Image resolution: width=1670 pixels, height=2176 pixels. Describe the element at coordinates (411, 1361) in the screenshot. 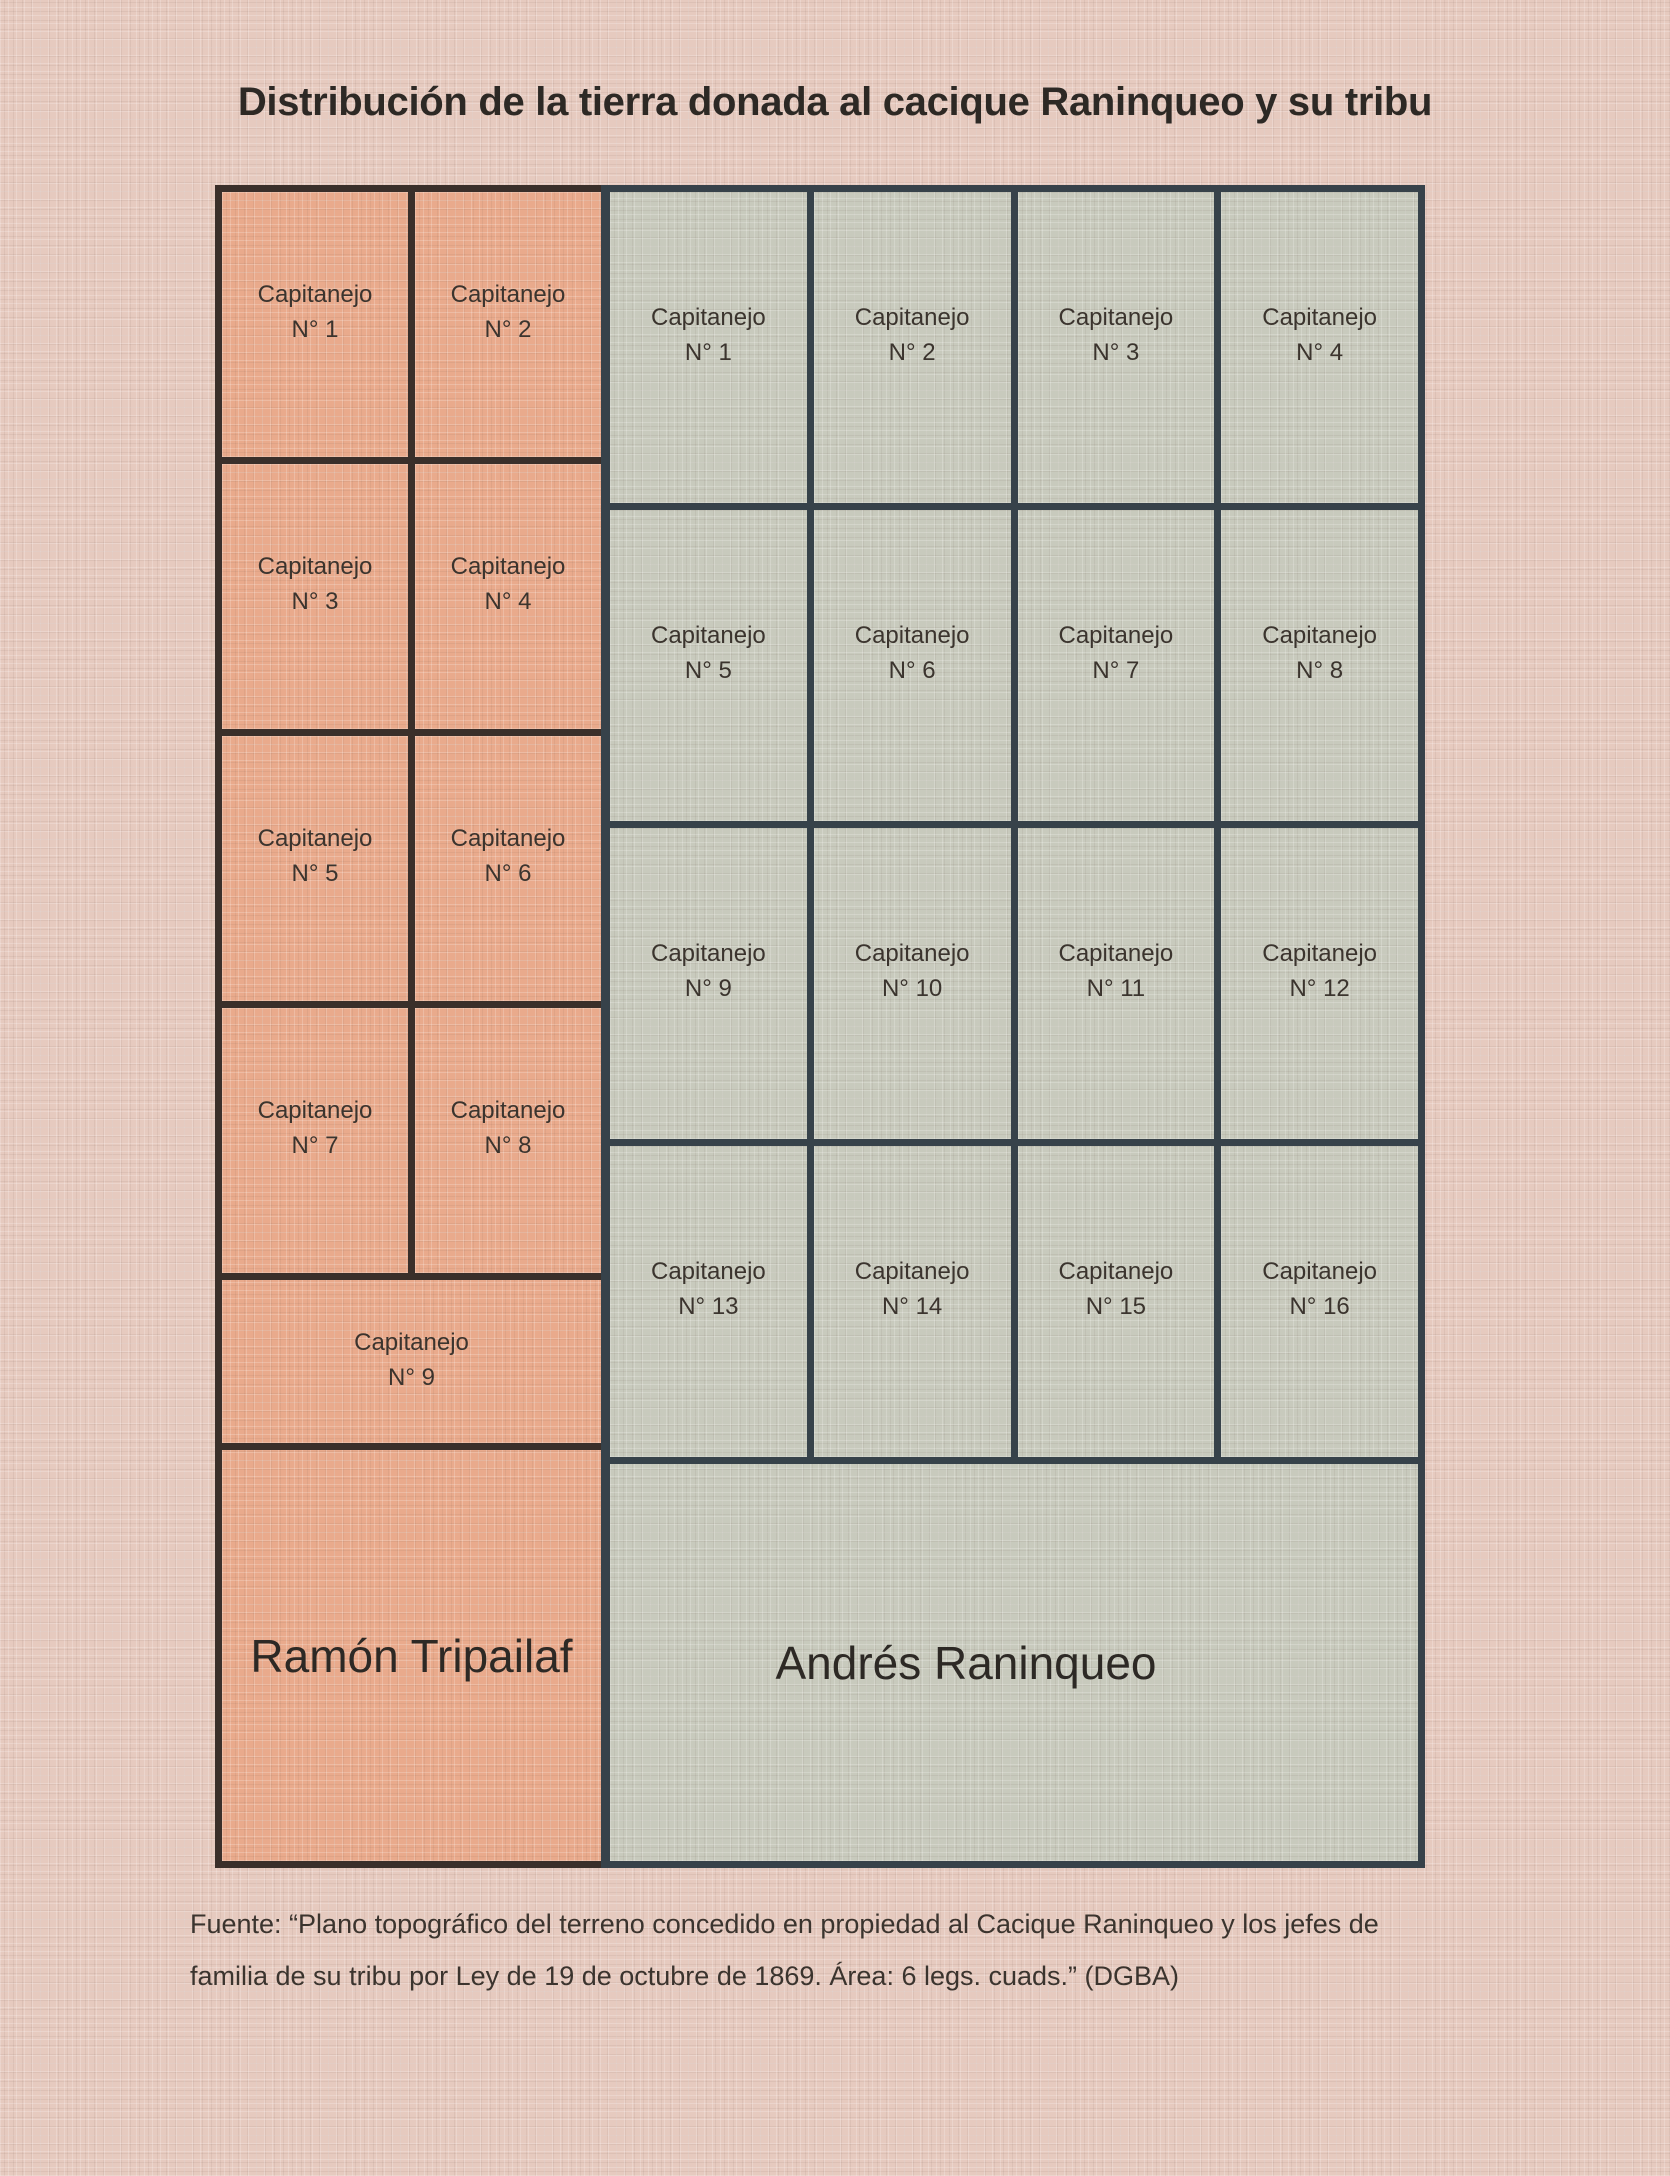

I see `plot-left-capitanejo-9: Capitanejo N° 9` at that location.